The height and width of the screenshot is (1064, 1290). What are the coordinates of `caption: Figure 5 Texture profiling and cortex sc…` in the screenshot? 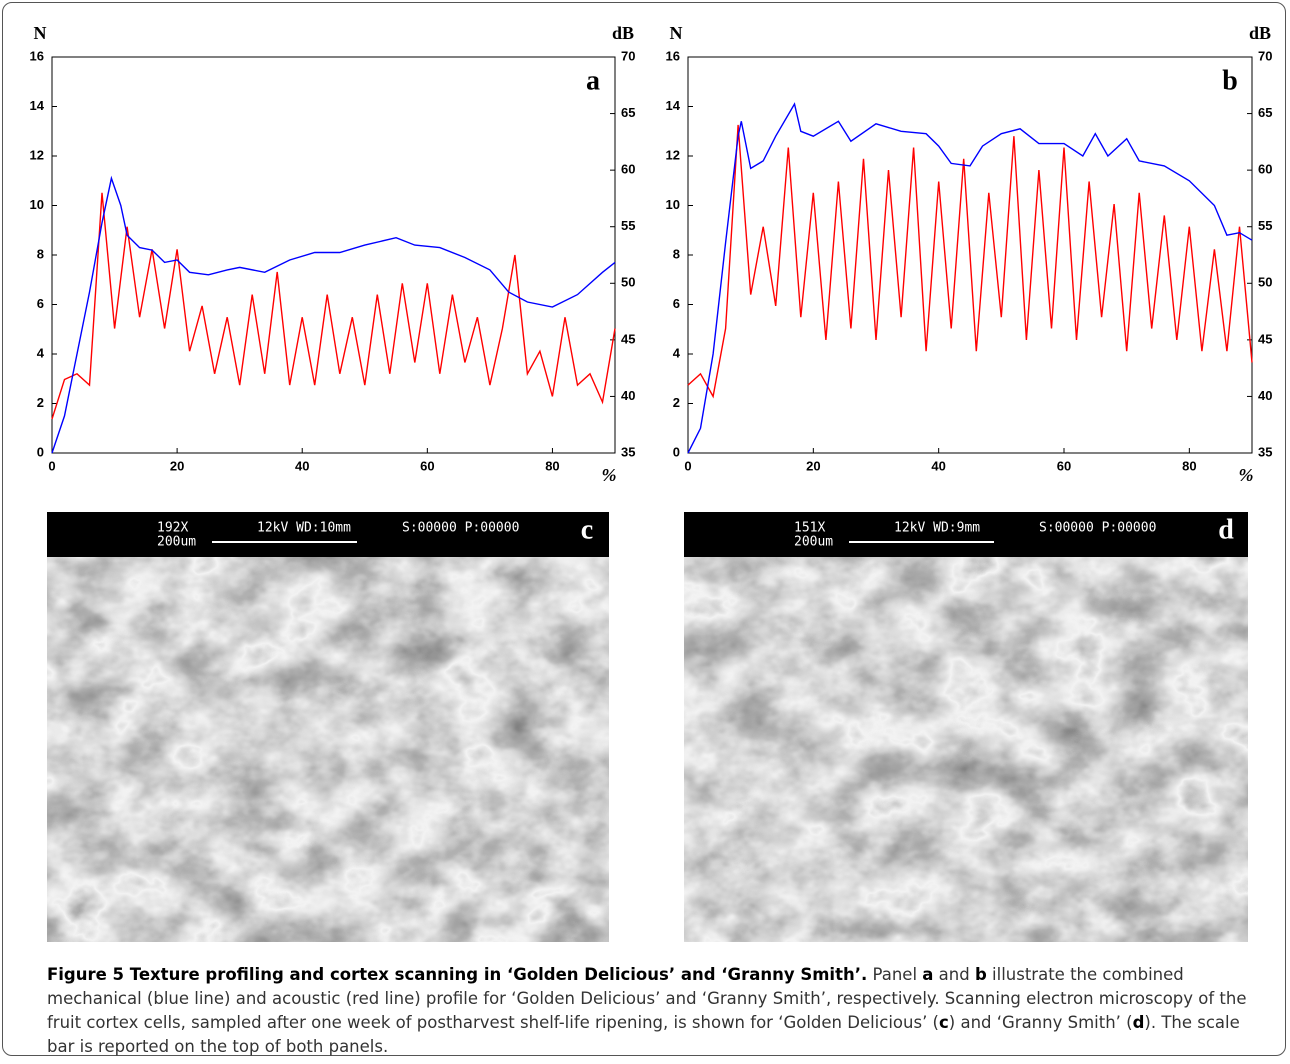 It's located at (659, 1011).